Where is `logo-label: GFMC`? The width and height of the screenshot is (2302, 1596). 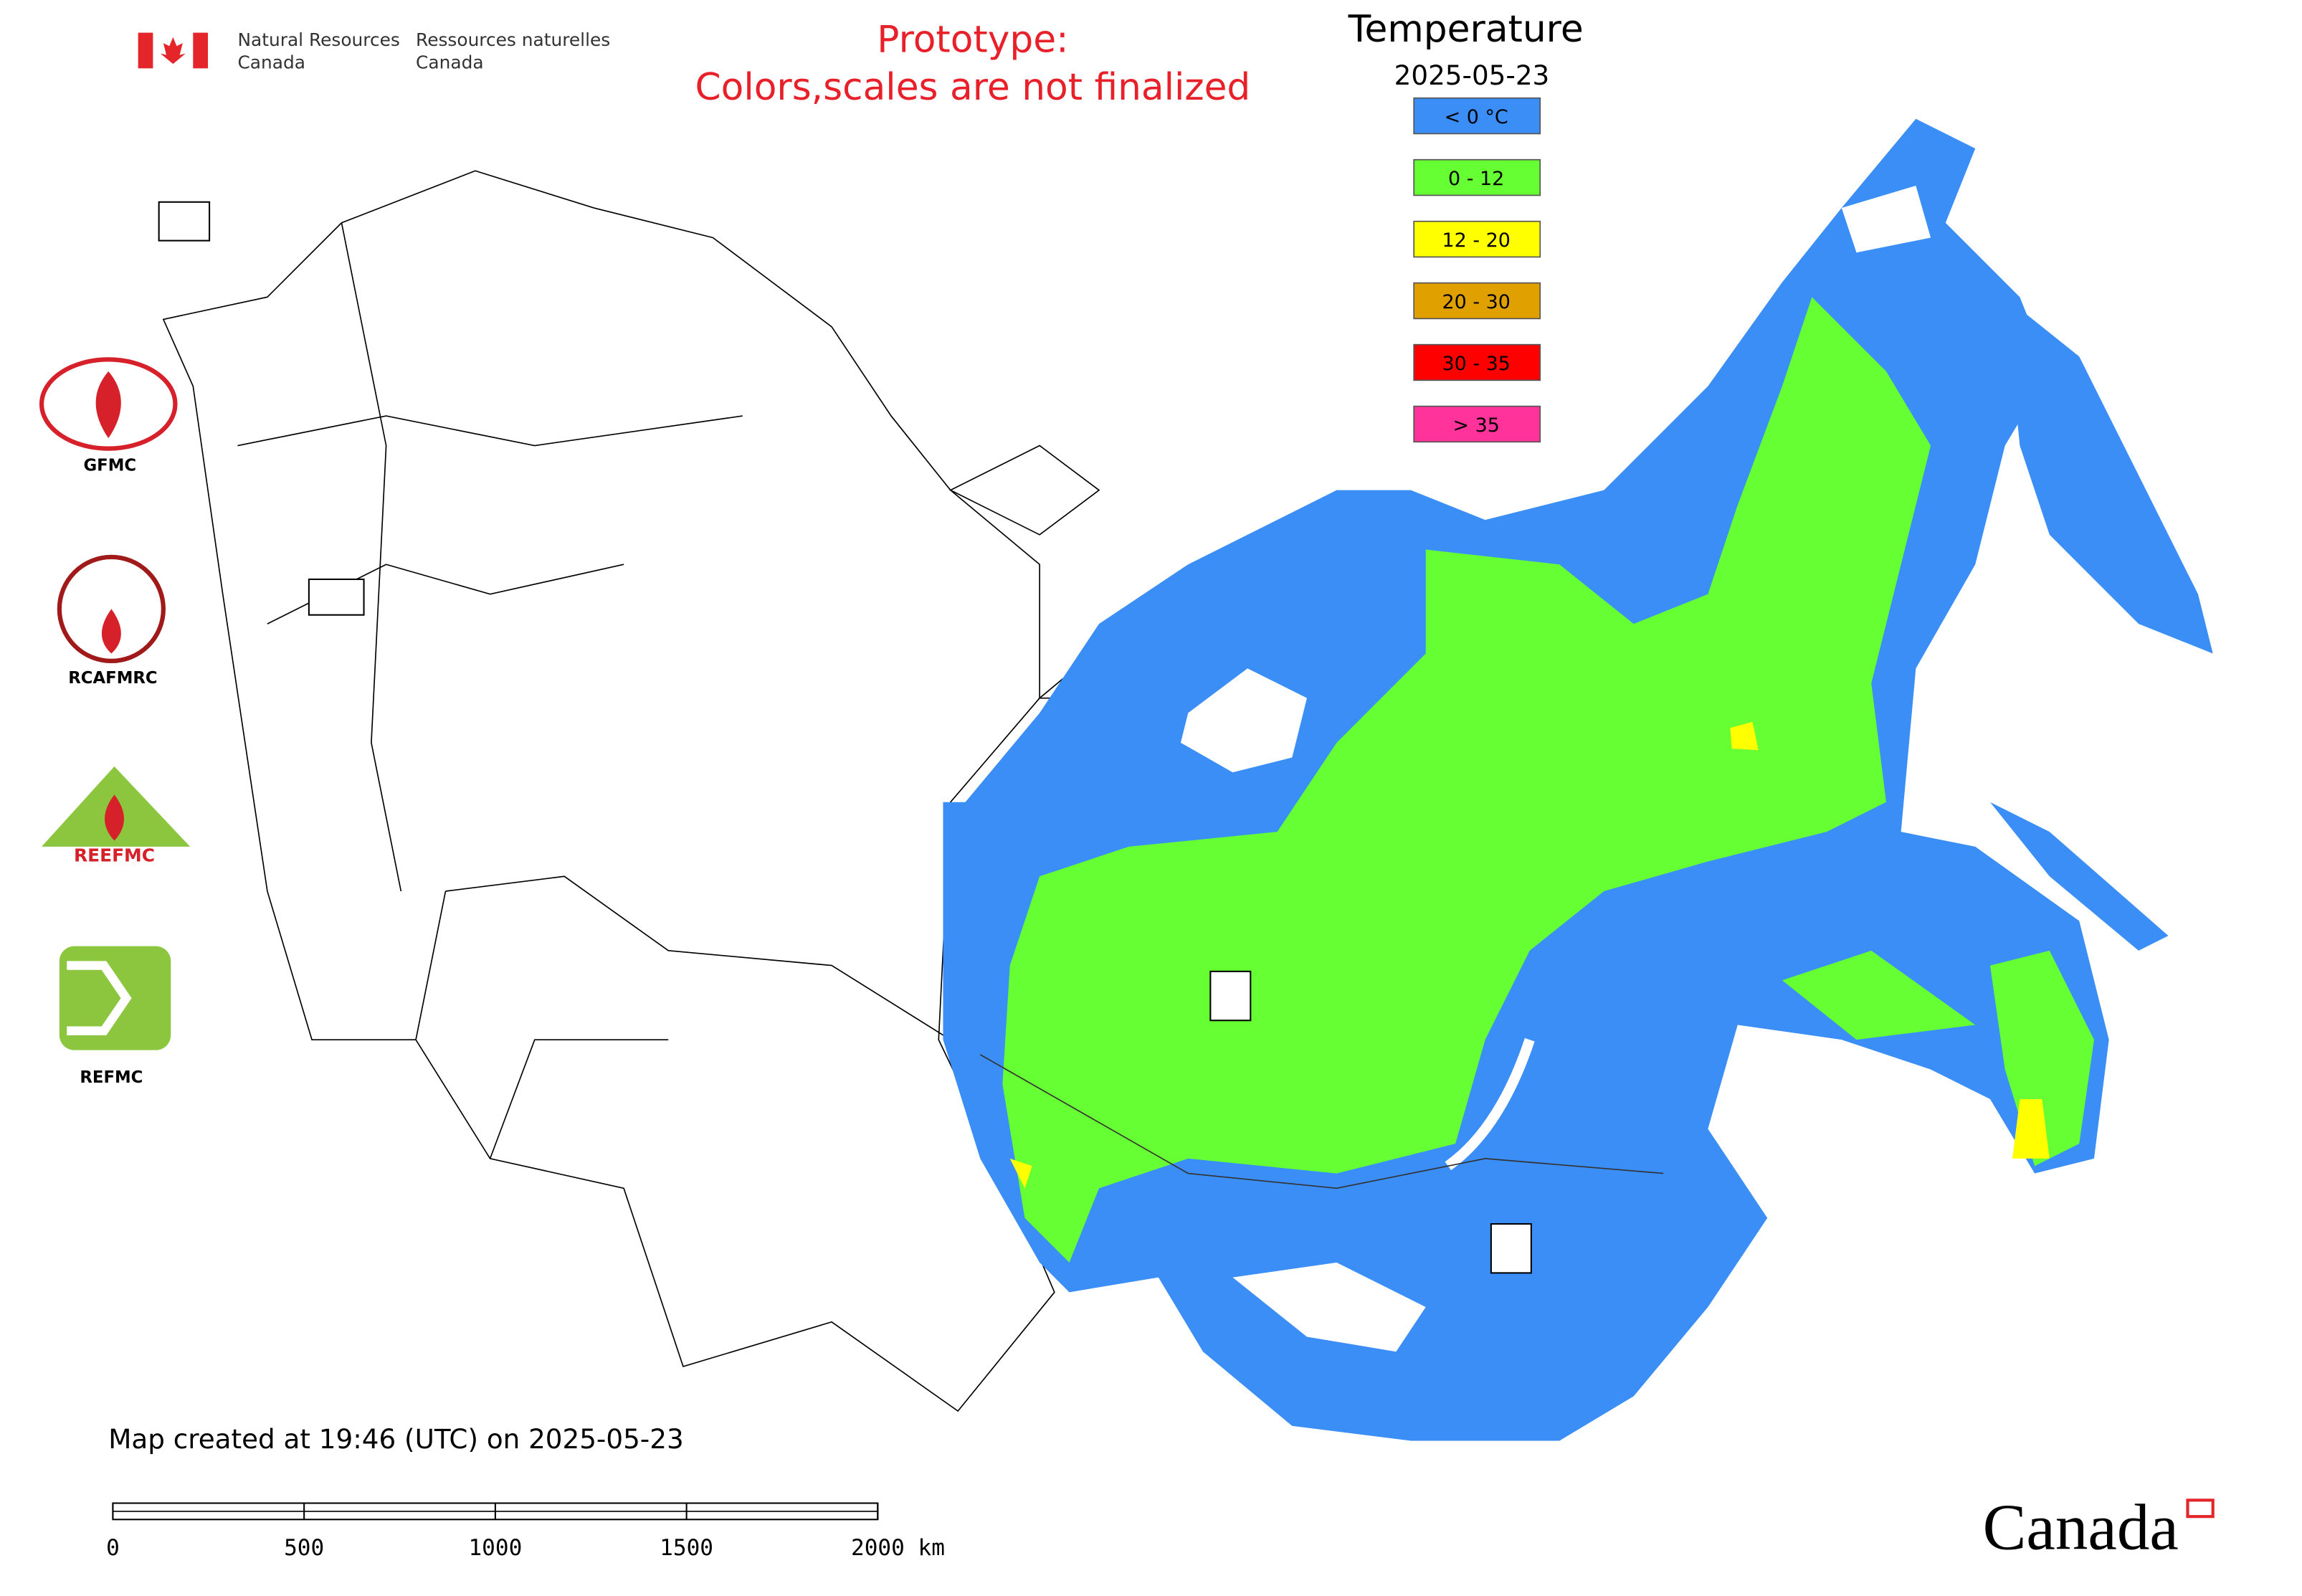 logo-label: GFMC is located at coordinates (110, 466).